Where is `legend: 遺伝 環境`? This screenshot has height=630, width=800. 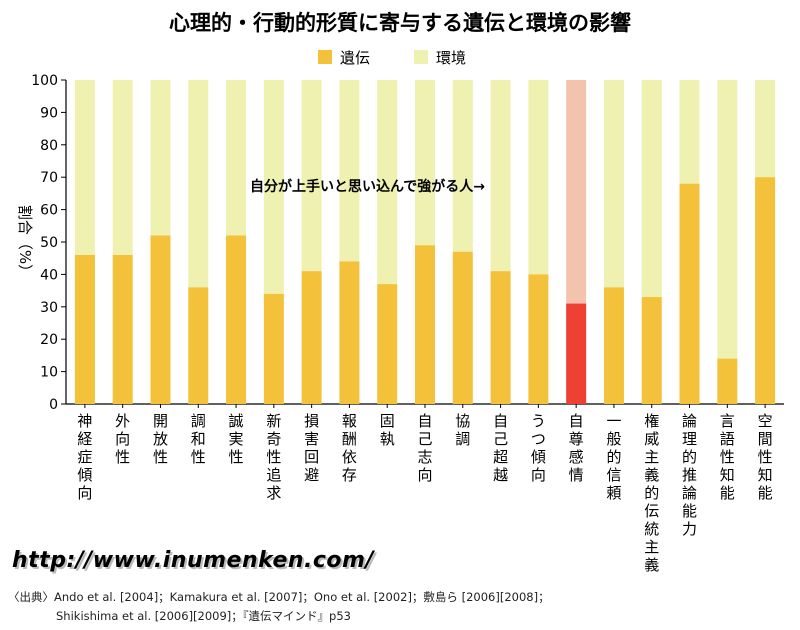
legend: 遺伝 環境 is located at coordinates (392, 58).